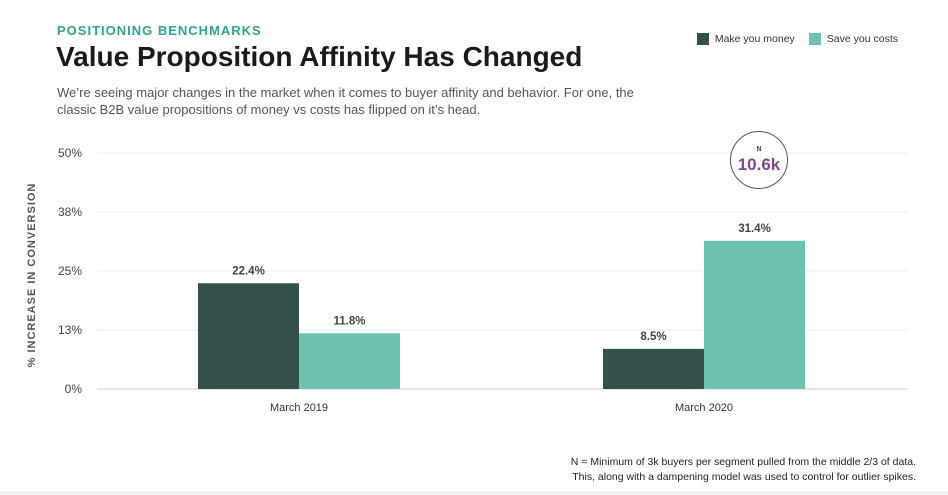 This screenshot has height=495, width=948. Describe the element at coordinates (759, 149) in the screenshot. I see `badge-label: N` at that location.